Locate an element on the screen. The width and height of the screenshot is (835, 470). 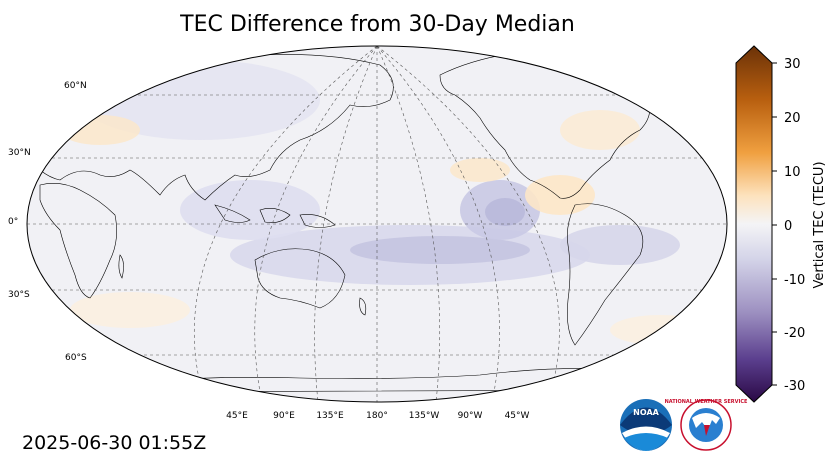
colorbar-tick-neg30: -30 is located at coordinates (794, 386).